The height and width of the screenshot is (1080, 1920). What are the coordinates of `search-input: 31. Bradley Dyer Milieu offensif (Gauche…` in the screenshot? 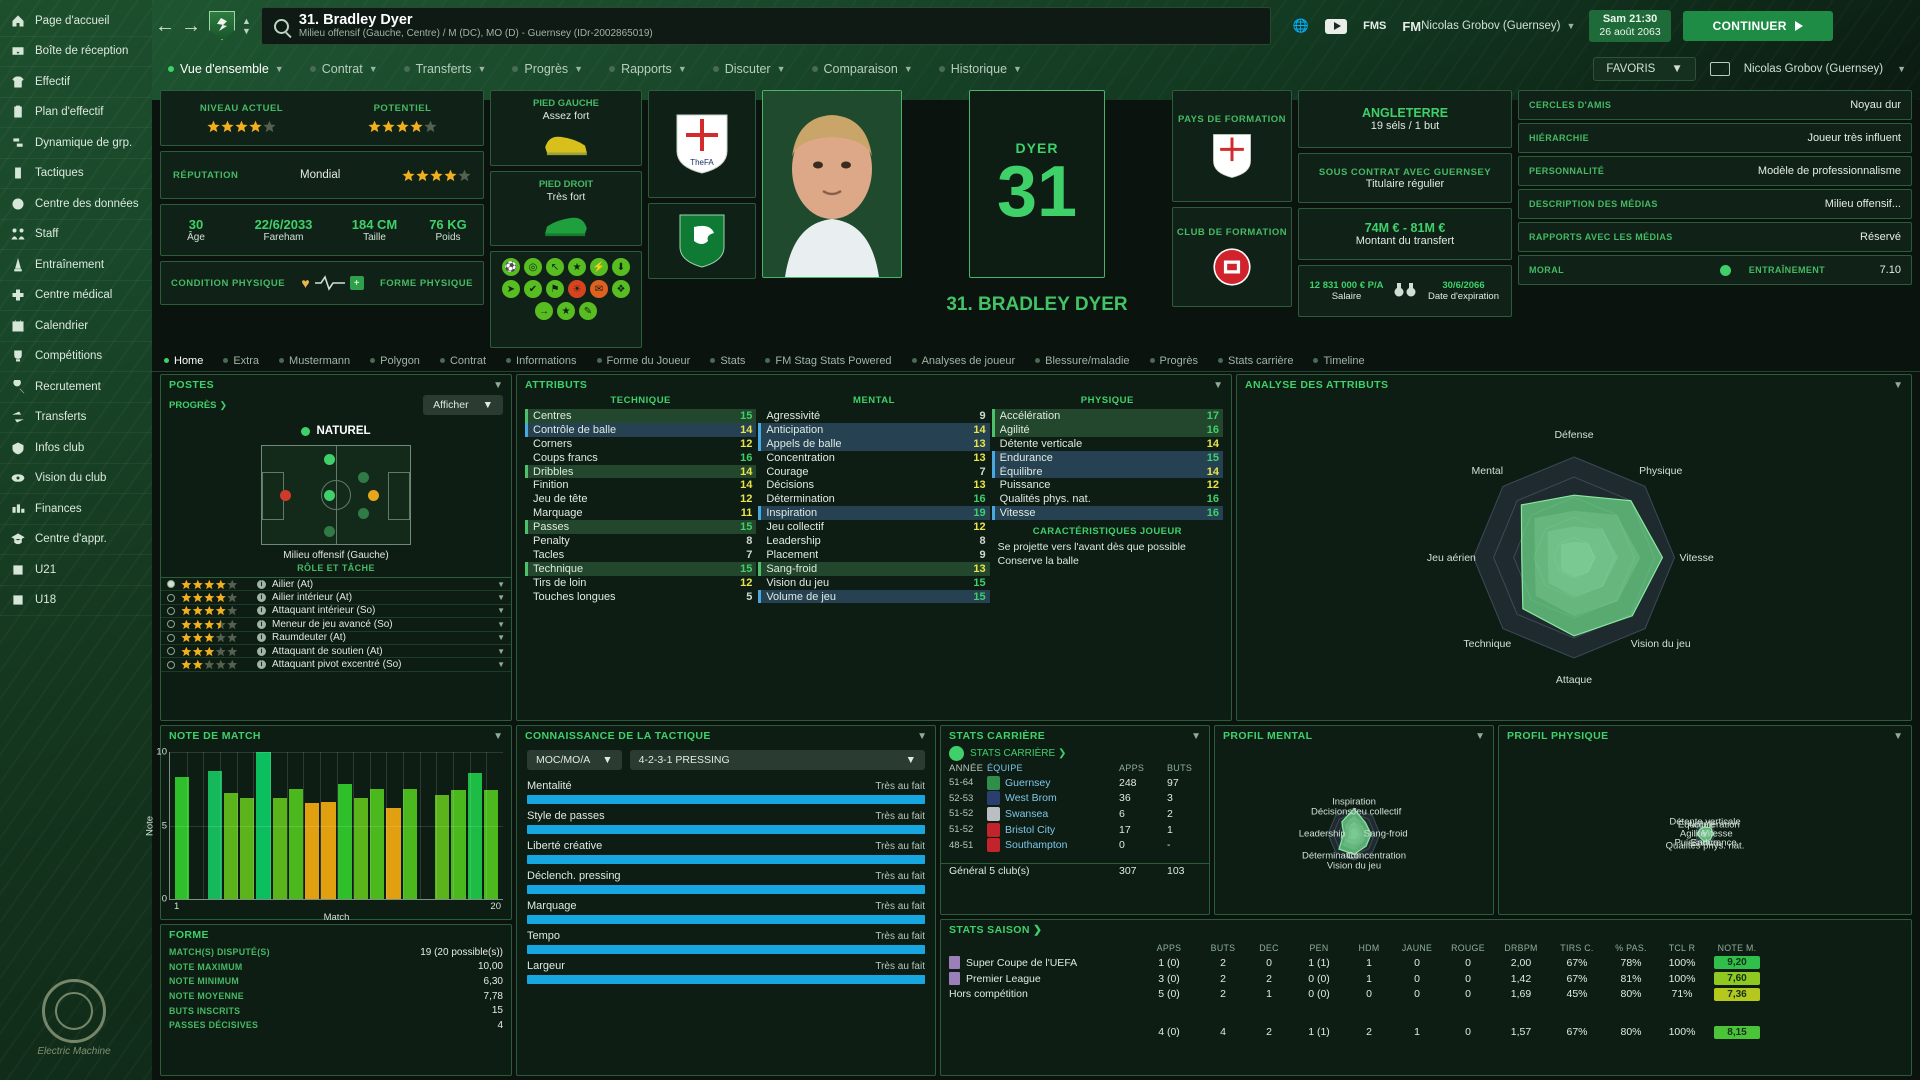 It's located at (765, 26).